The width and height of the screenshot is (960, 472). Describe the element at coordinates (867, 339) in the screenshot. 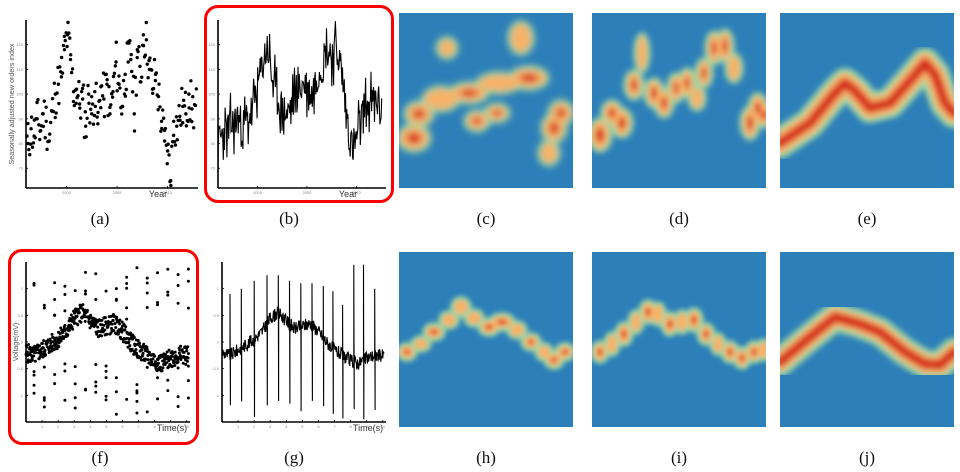

I see `heatmap-j` at that location.